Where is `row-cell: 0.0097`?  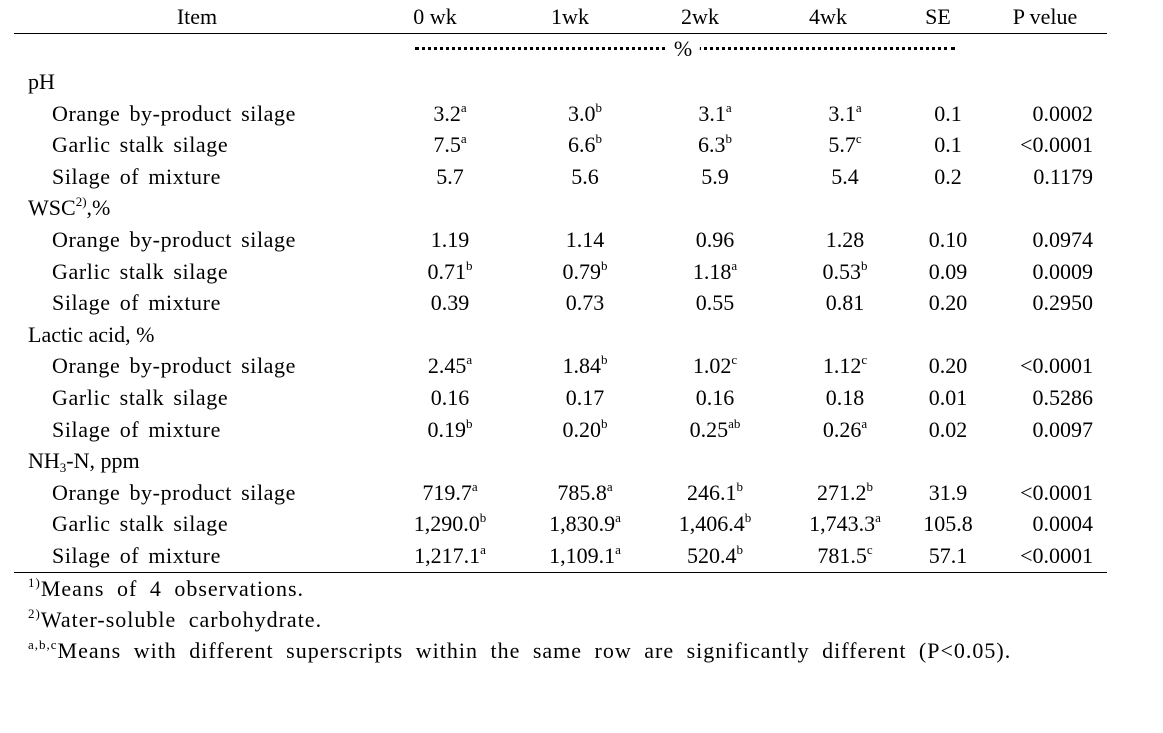
row-cell: 0.0097 is located at coordinates (1063, 430).